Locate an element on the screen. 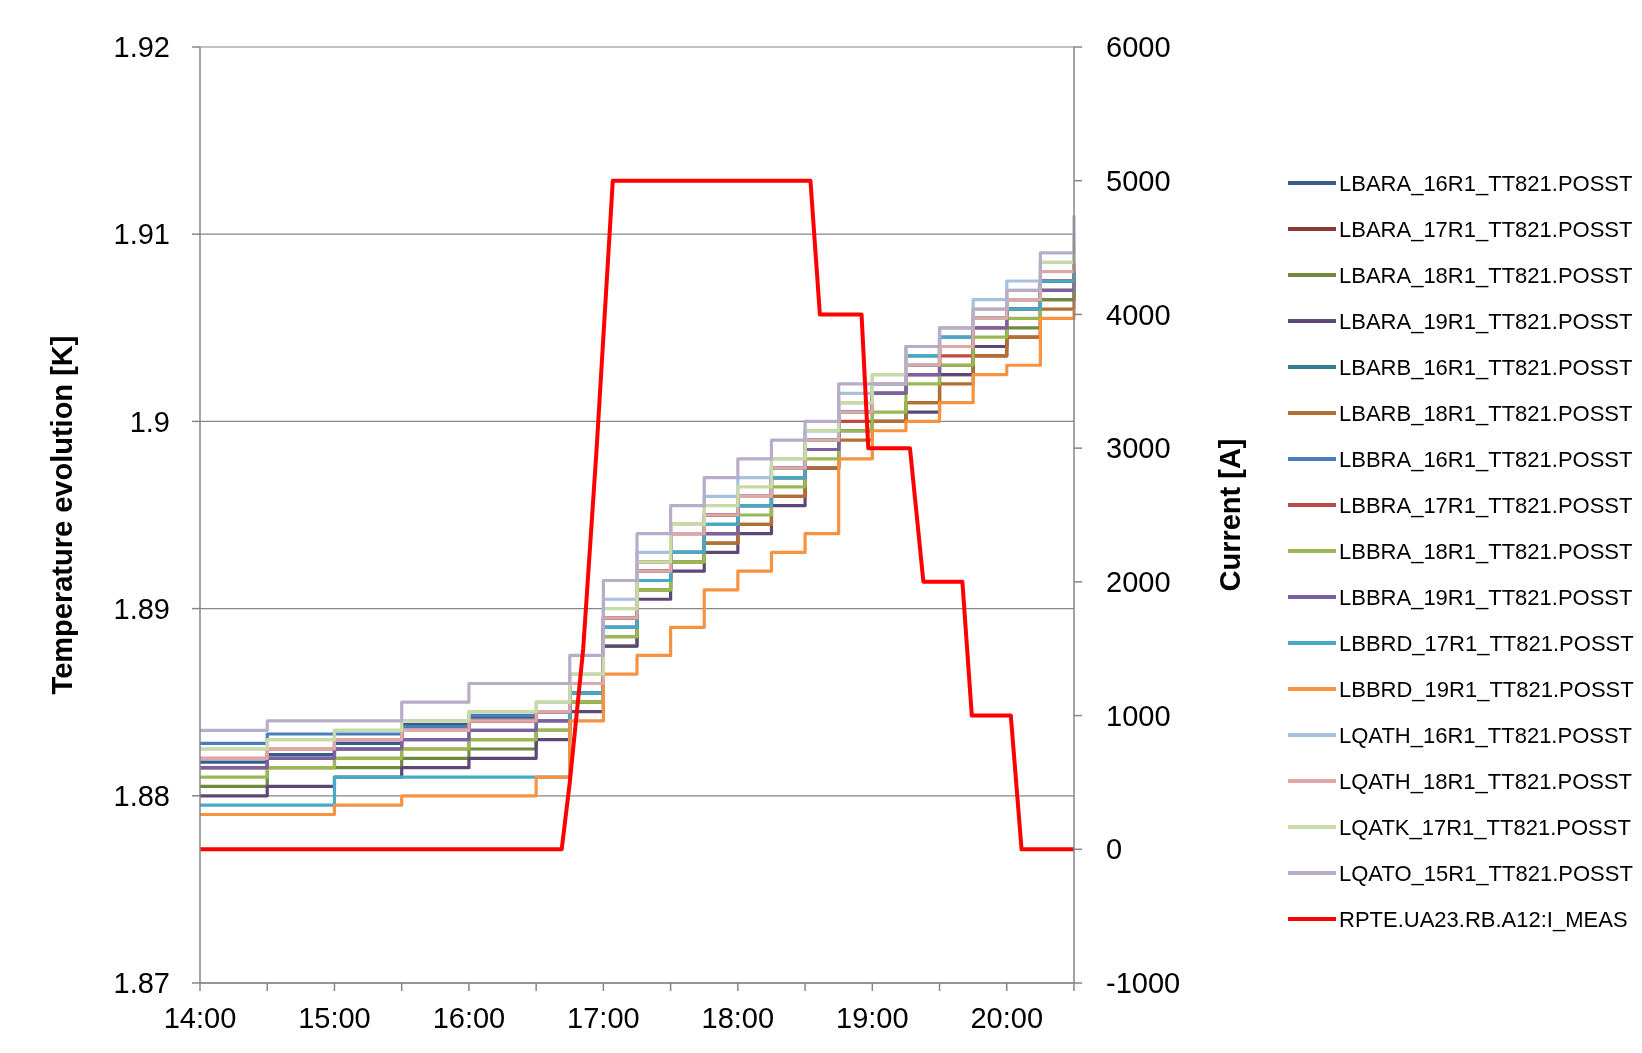 Image resolution: width=1642 pixels, height=1053 pixels. legend-label: LQATH_16R1_TT821.POSST is located at coordinates (1486, 735).